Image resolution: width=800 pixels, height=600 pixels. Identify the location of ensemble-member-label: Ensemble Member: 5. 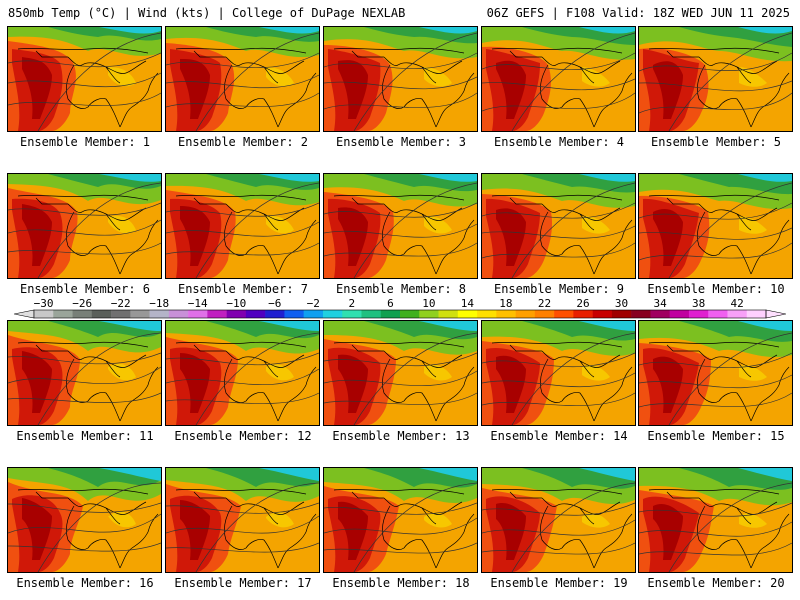
(716, 142).